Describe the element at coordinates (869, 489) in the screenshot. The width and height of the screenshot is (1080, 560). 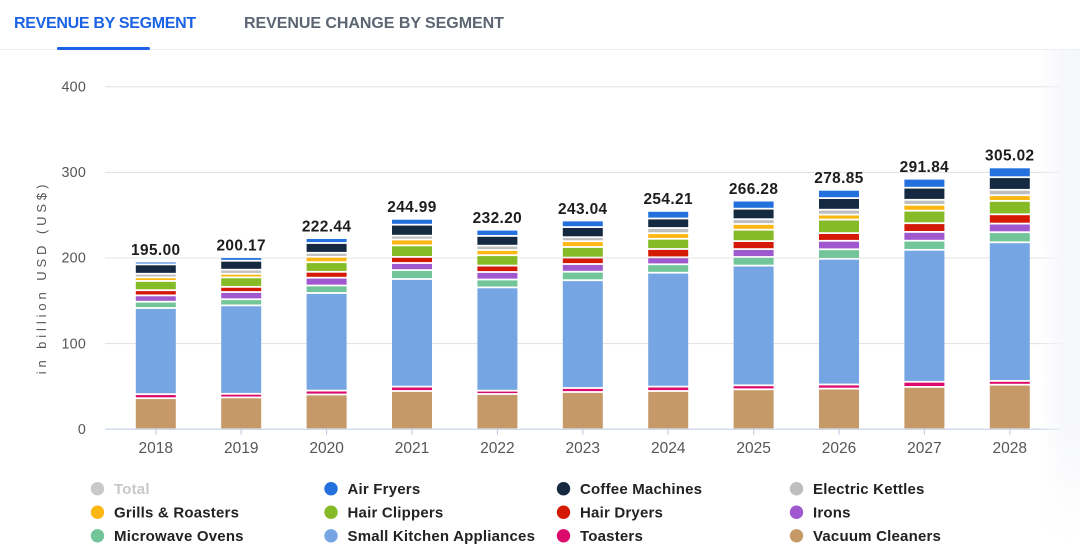
I see `svg-text: Electric Kettles` at that location.